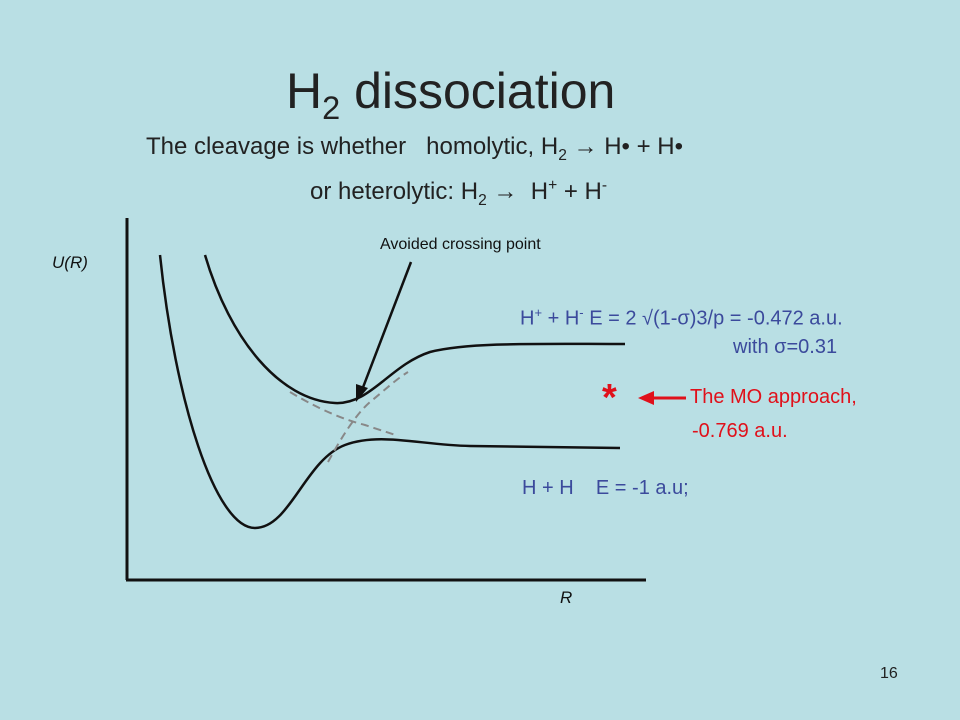  What do you see at coordinates (362, 393) in the screenshot?
I see `arrow-head` at bounding box center [362, 393].